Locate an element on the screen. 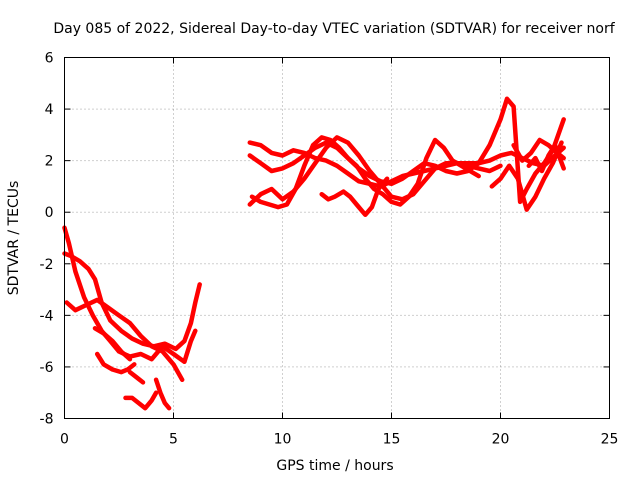  y-tick-label: -6 is located at coordinates (47, 368).